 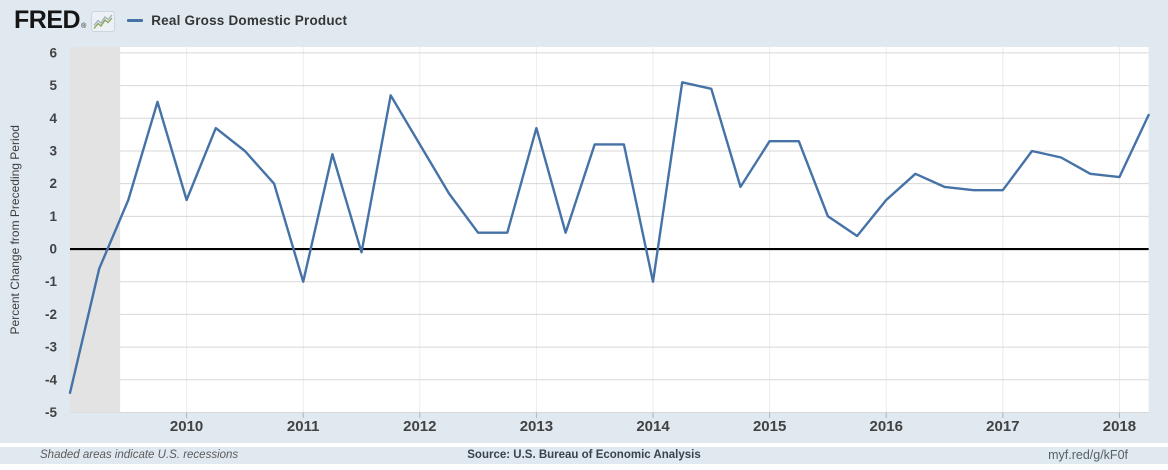 I want to click on x-tick-label: 2015, so click(x=769, y=426).